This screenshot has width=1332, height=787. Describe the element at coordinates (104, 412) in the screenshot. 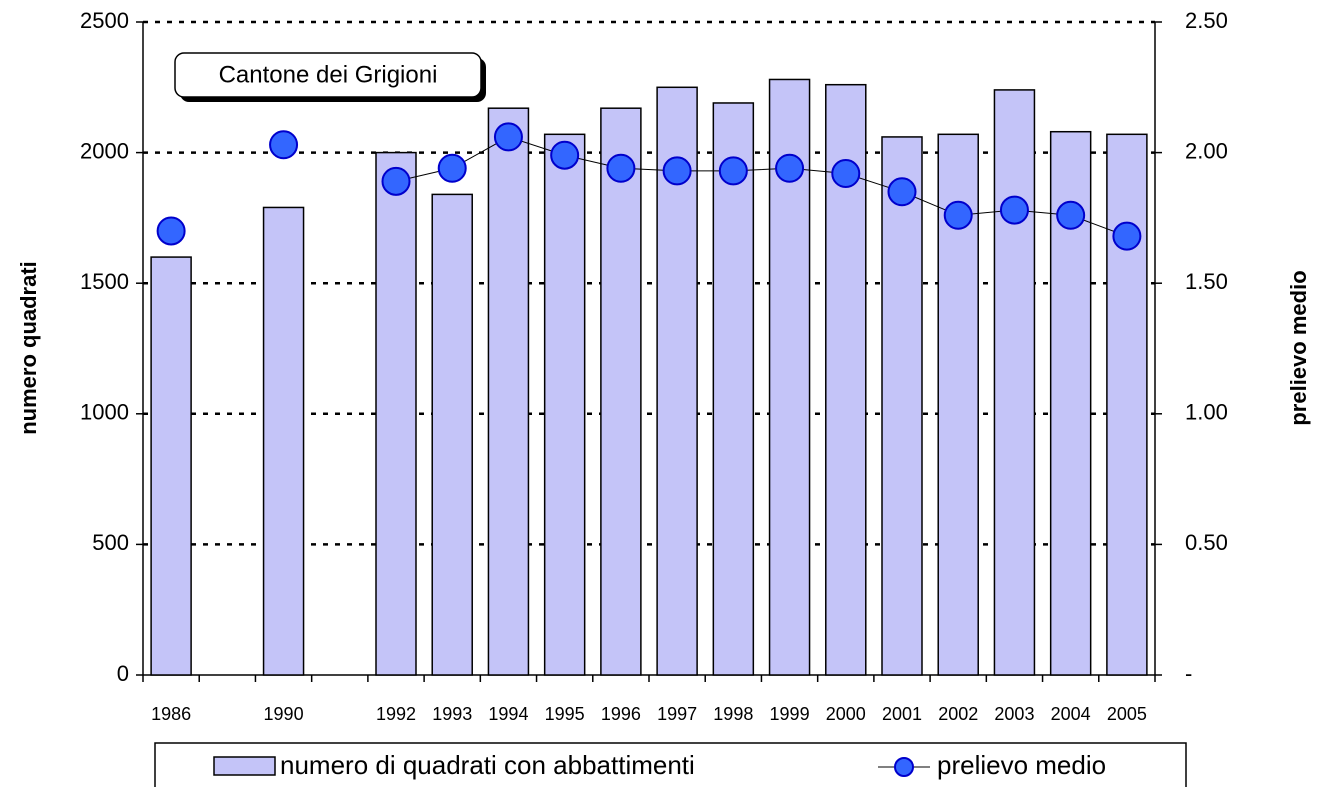

I see `y-tick-label: 1000` at that location.